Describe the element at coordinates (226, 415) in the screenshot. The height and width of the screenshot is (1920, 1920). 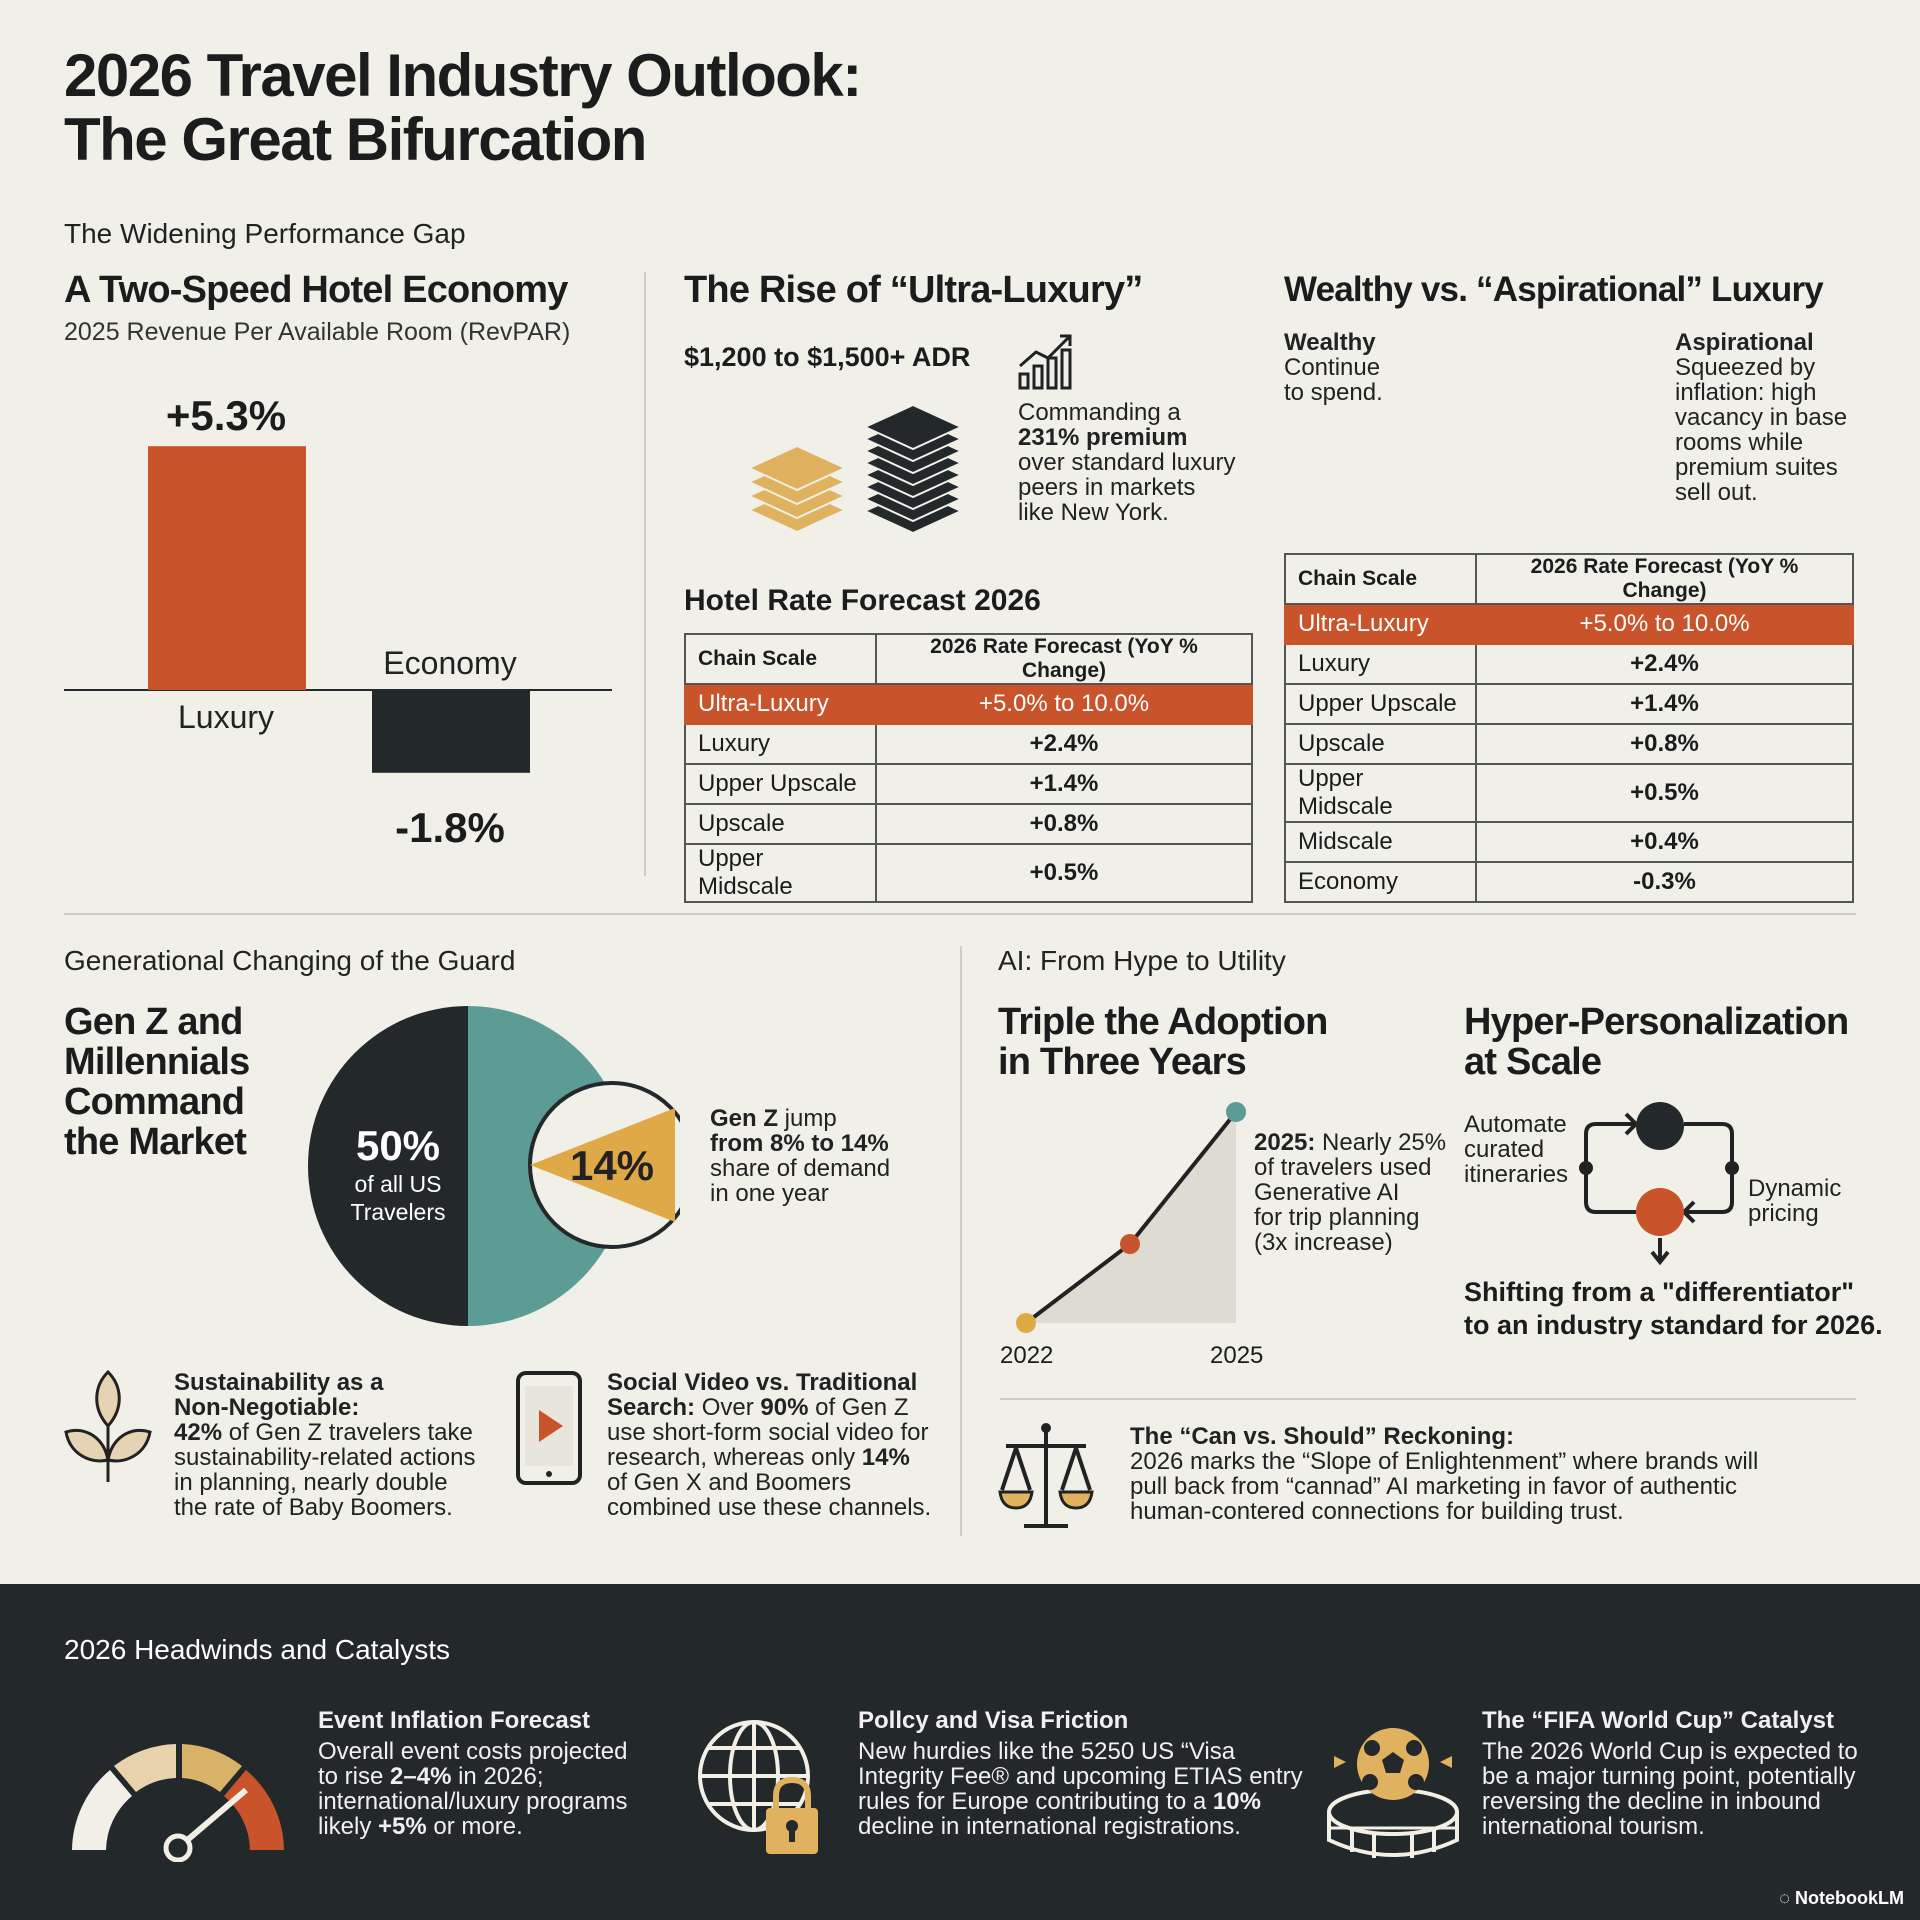
I see `bar-value-luxury: +5.3%` at that location.